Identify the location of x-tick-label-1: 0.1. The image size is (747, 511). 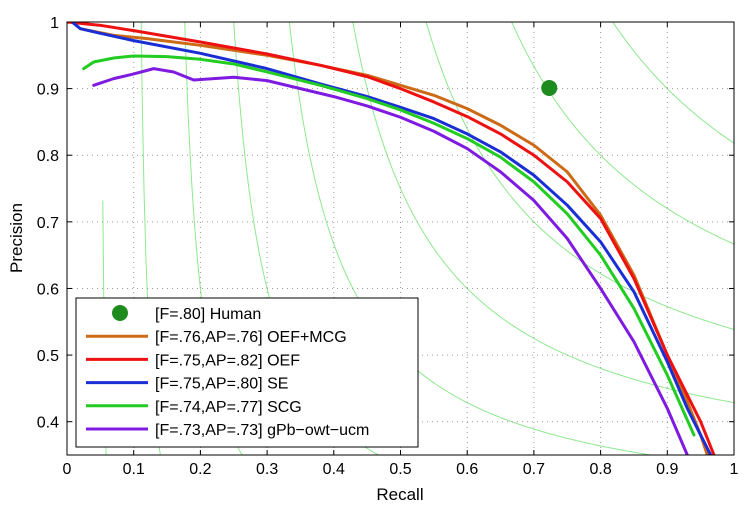
(134, 469).